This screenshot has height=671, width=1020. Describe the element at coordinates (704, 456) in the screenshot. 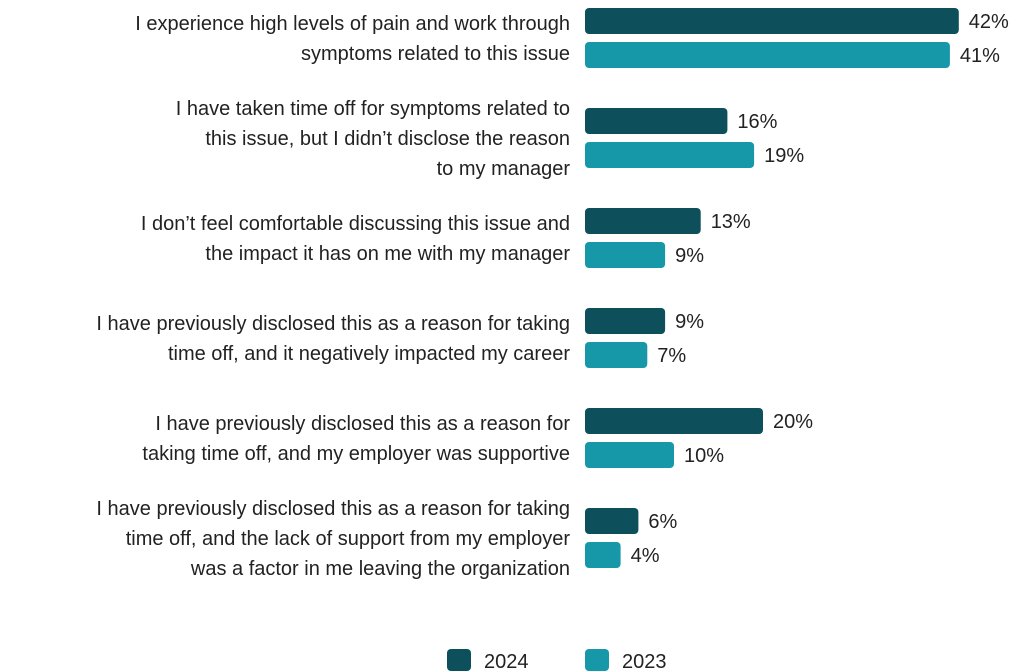

I see `value-label: 10%` at that location.